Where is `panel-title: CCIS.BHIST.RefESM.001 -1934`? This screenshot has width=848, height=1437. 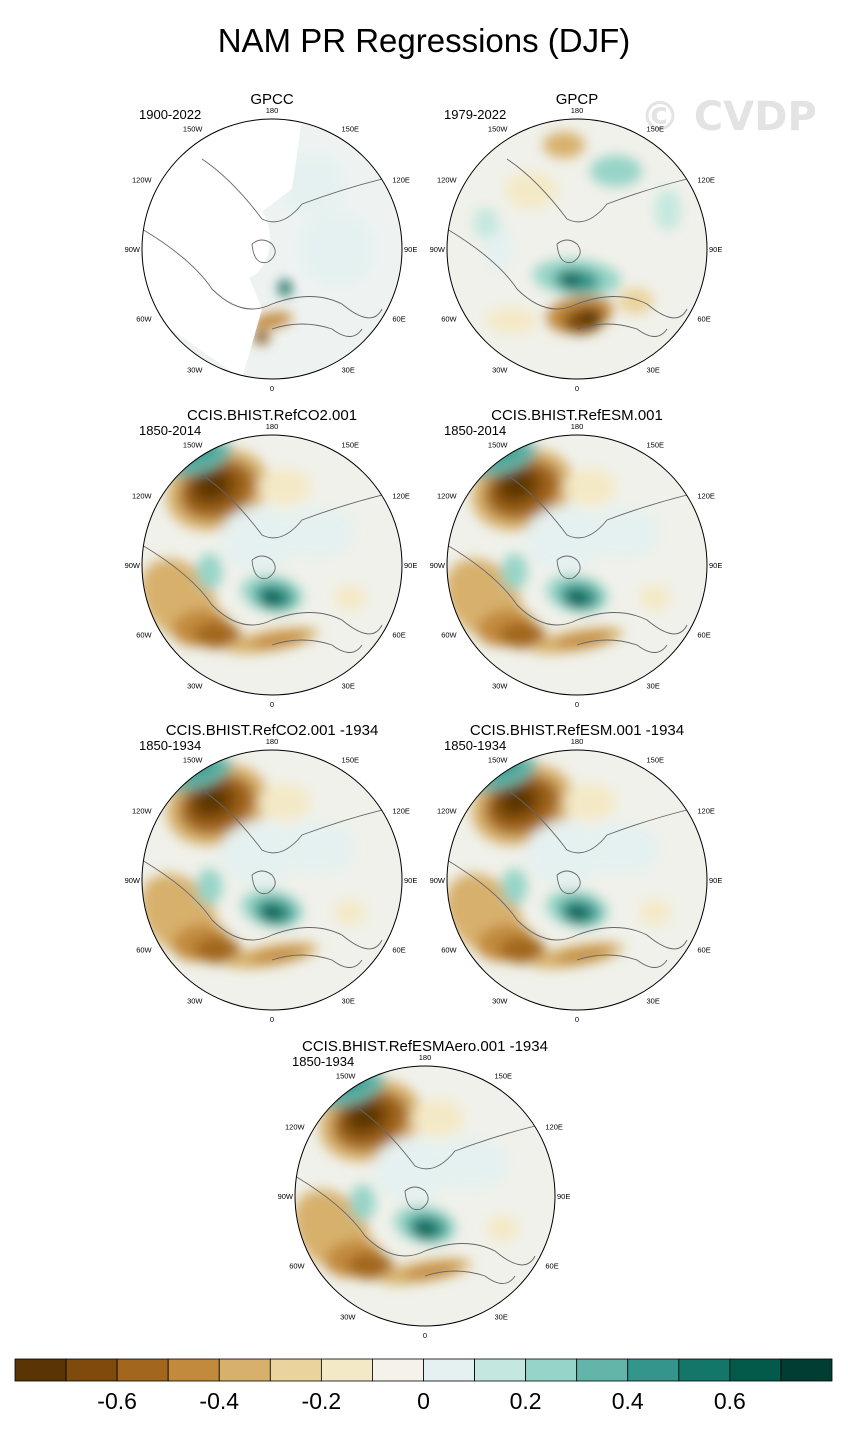
panel-title: CCIS.BHIST.RefESM.001 -1934 is located at coordinates (577, 730).